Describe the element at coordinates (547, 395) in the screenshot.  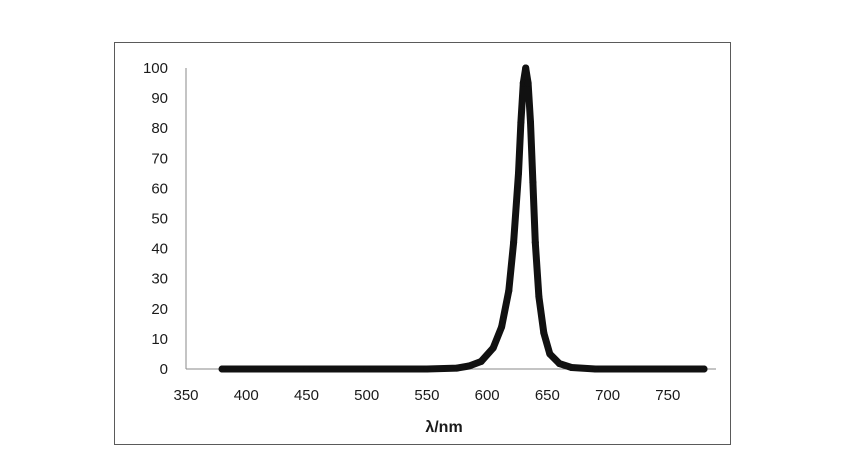
I see `x-tick-label: 650` at that location.